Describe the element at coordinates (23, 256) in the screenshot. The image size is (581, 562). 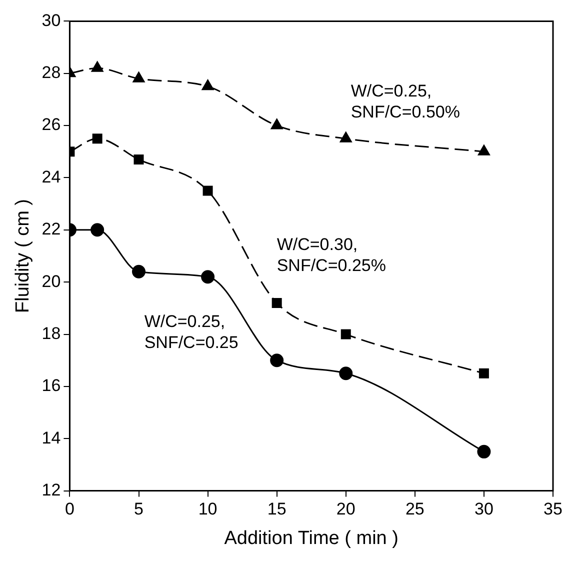
I see `y-axis-title: Fluidity ( cm )` at that location.